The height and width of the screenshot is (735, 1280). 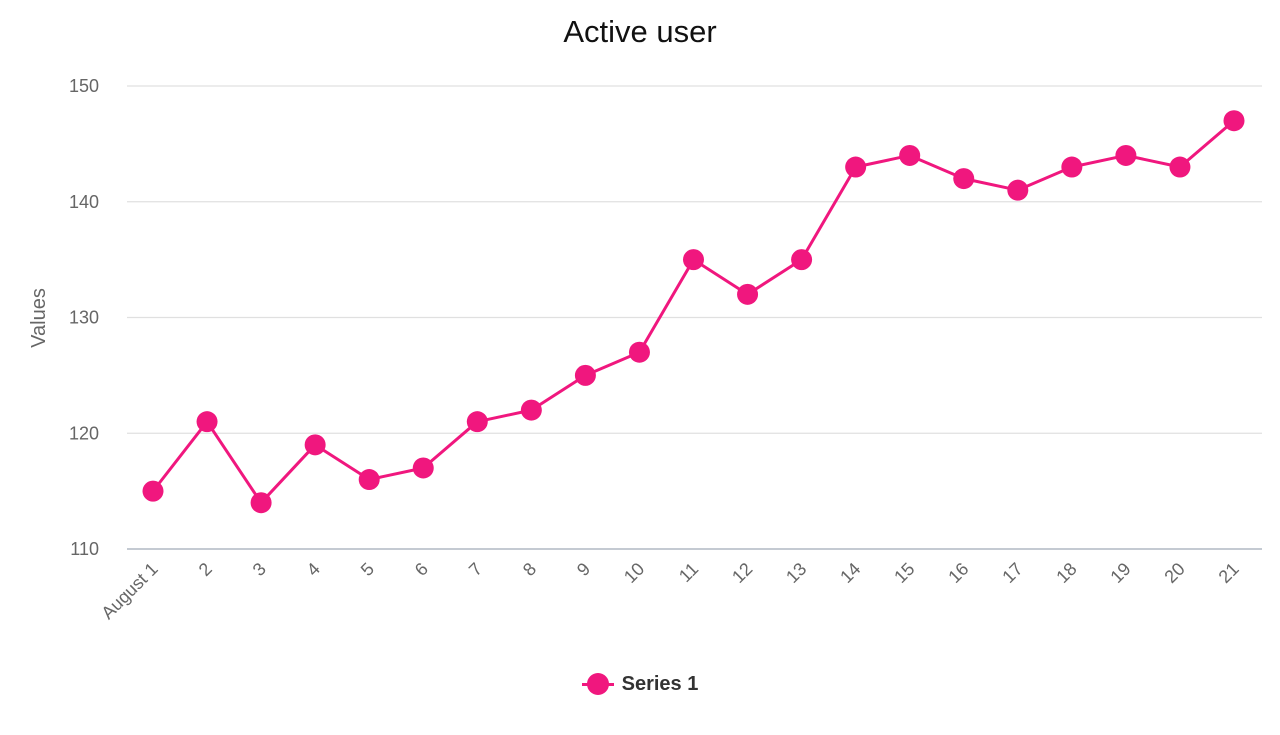 What do you see at coordinates (205, 569) in the screenshot?
I see `x-tick-label: 2` at bounding box center [205, 569].